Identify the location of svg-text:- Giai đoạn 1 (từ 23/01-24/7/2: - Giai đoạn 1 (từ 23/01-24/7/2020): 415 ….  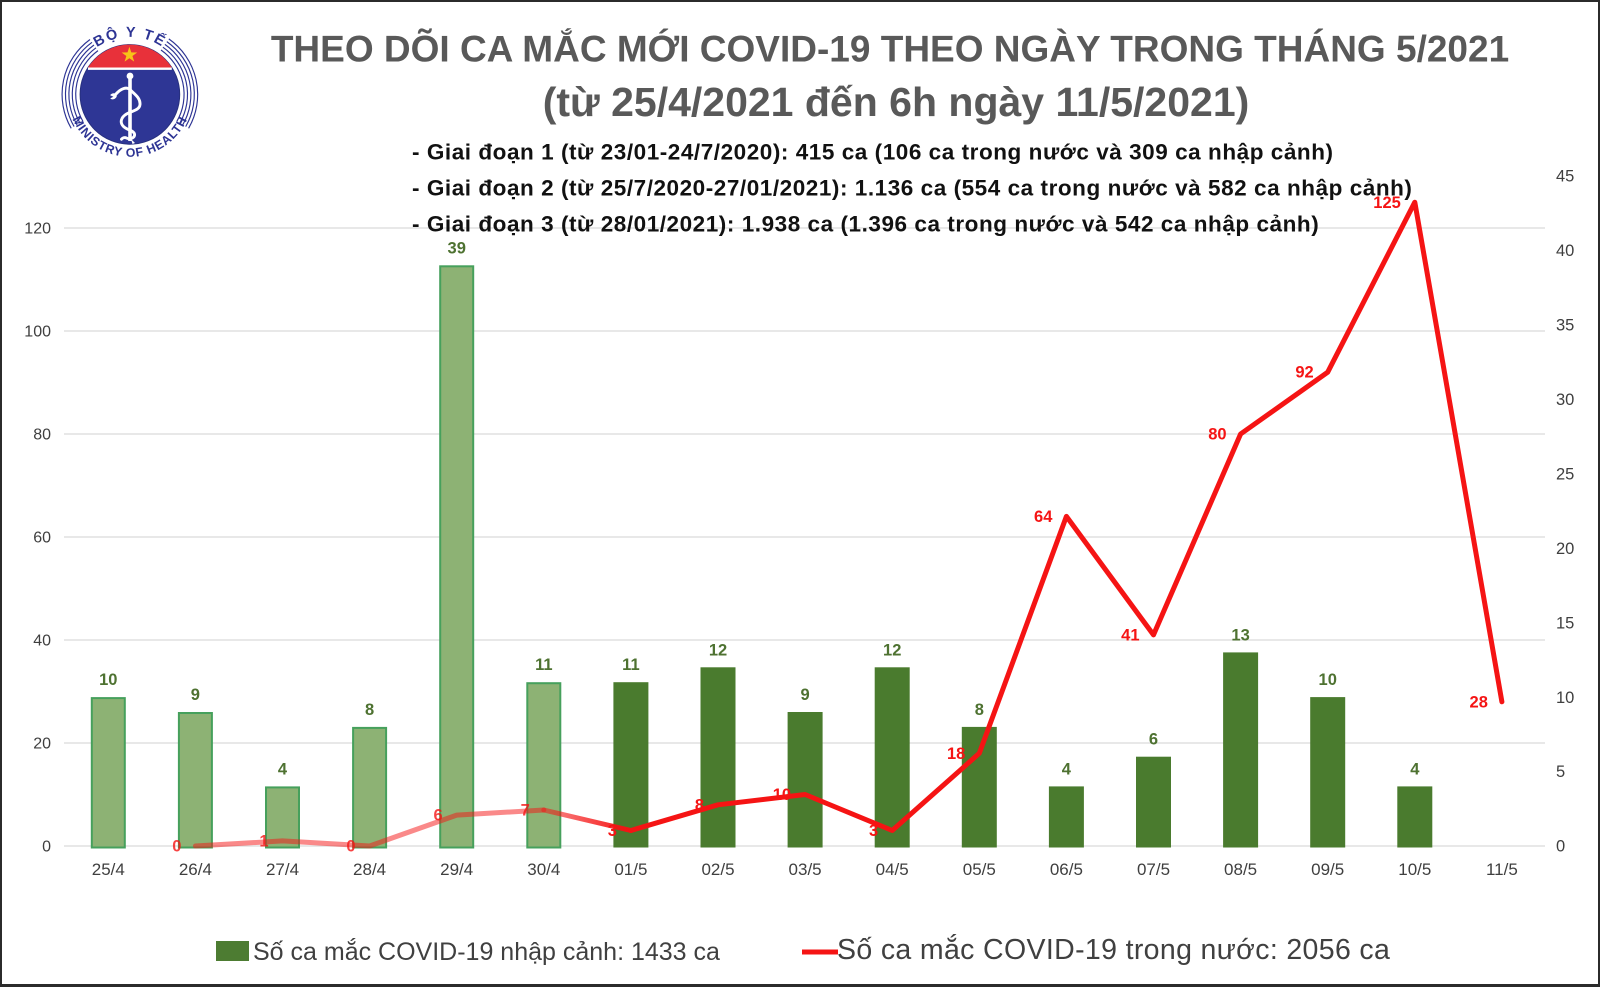
(873, 152).